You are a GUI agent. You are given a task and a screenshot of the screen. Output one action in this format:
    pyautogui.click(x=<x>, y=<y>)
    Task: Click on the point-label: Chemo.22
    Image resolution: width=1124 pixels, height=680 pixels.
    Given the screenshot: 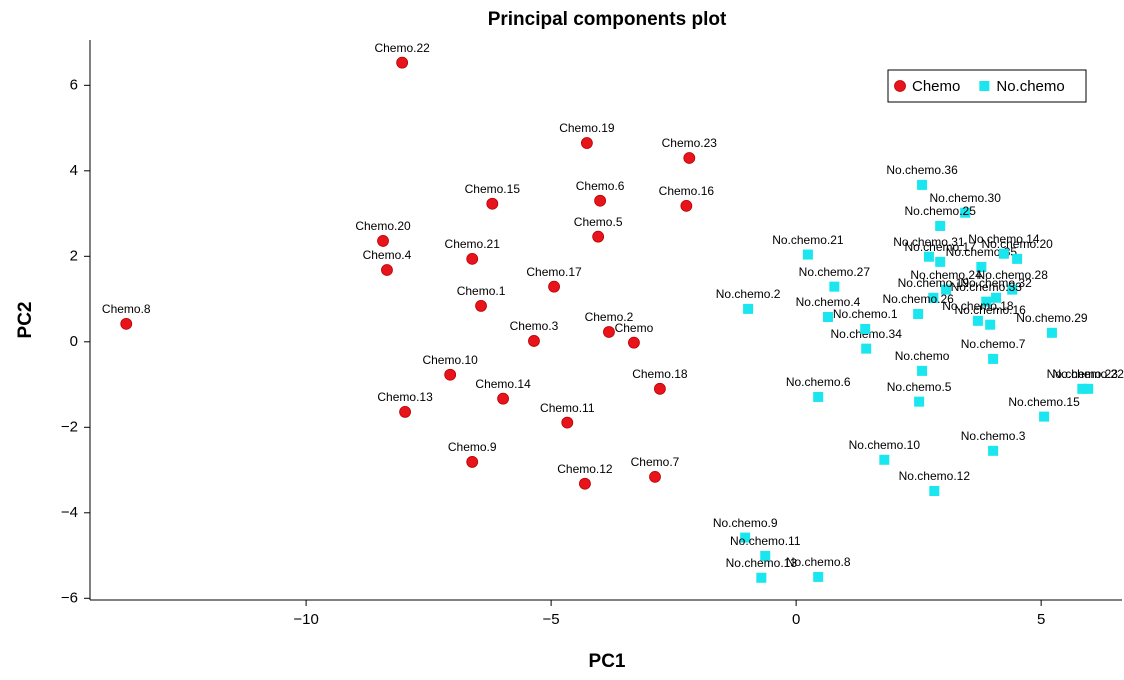 What is the action you would take?
    pyautogui.click(x=402, y=48)
    